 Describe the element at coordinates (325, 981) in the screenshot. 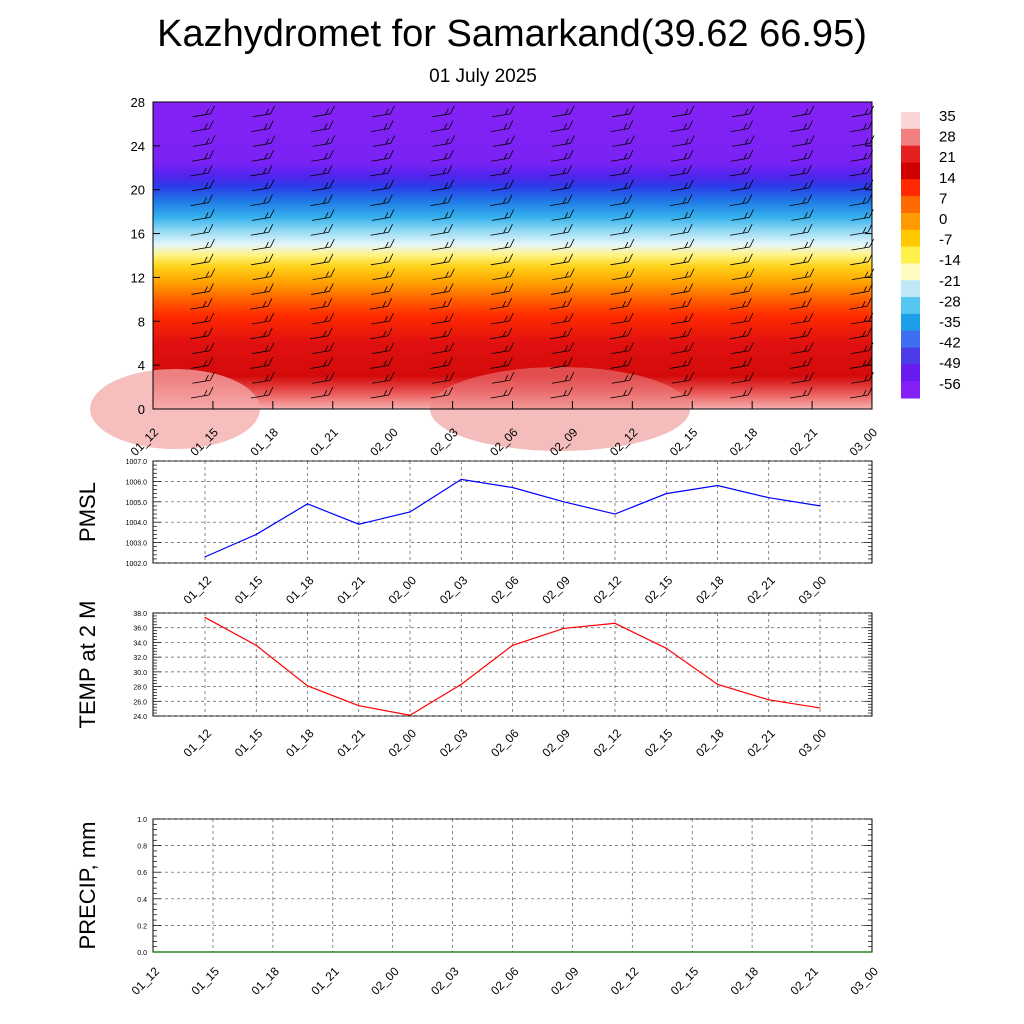

I see `x-tick-label: 01_21` at that location.